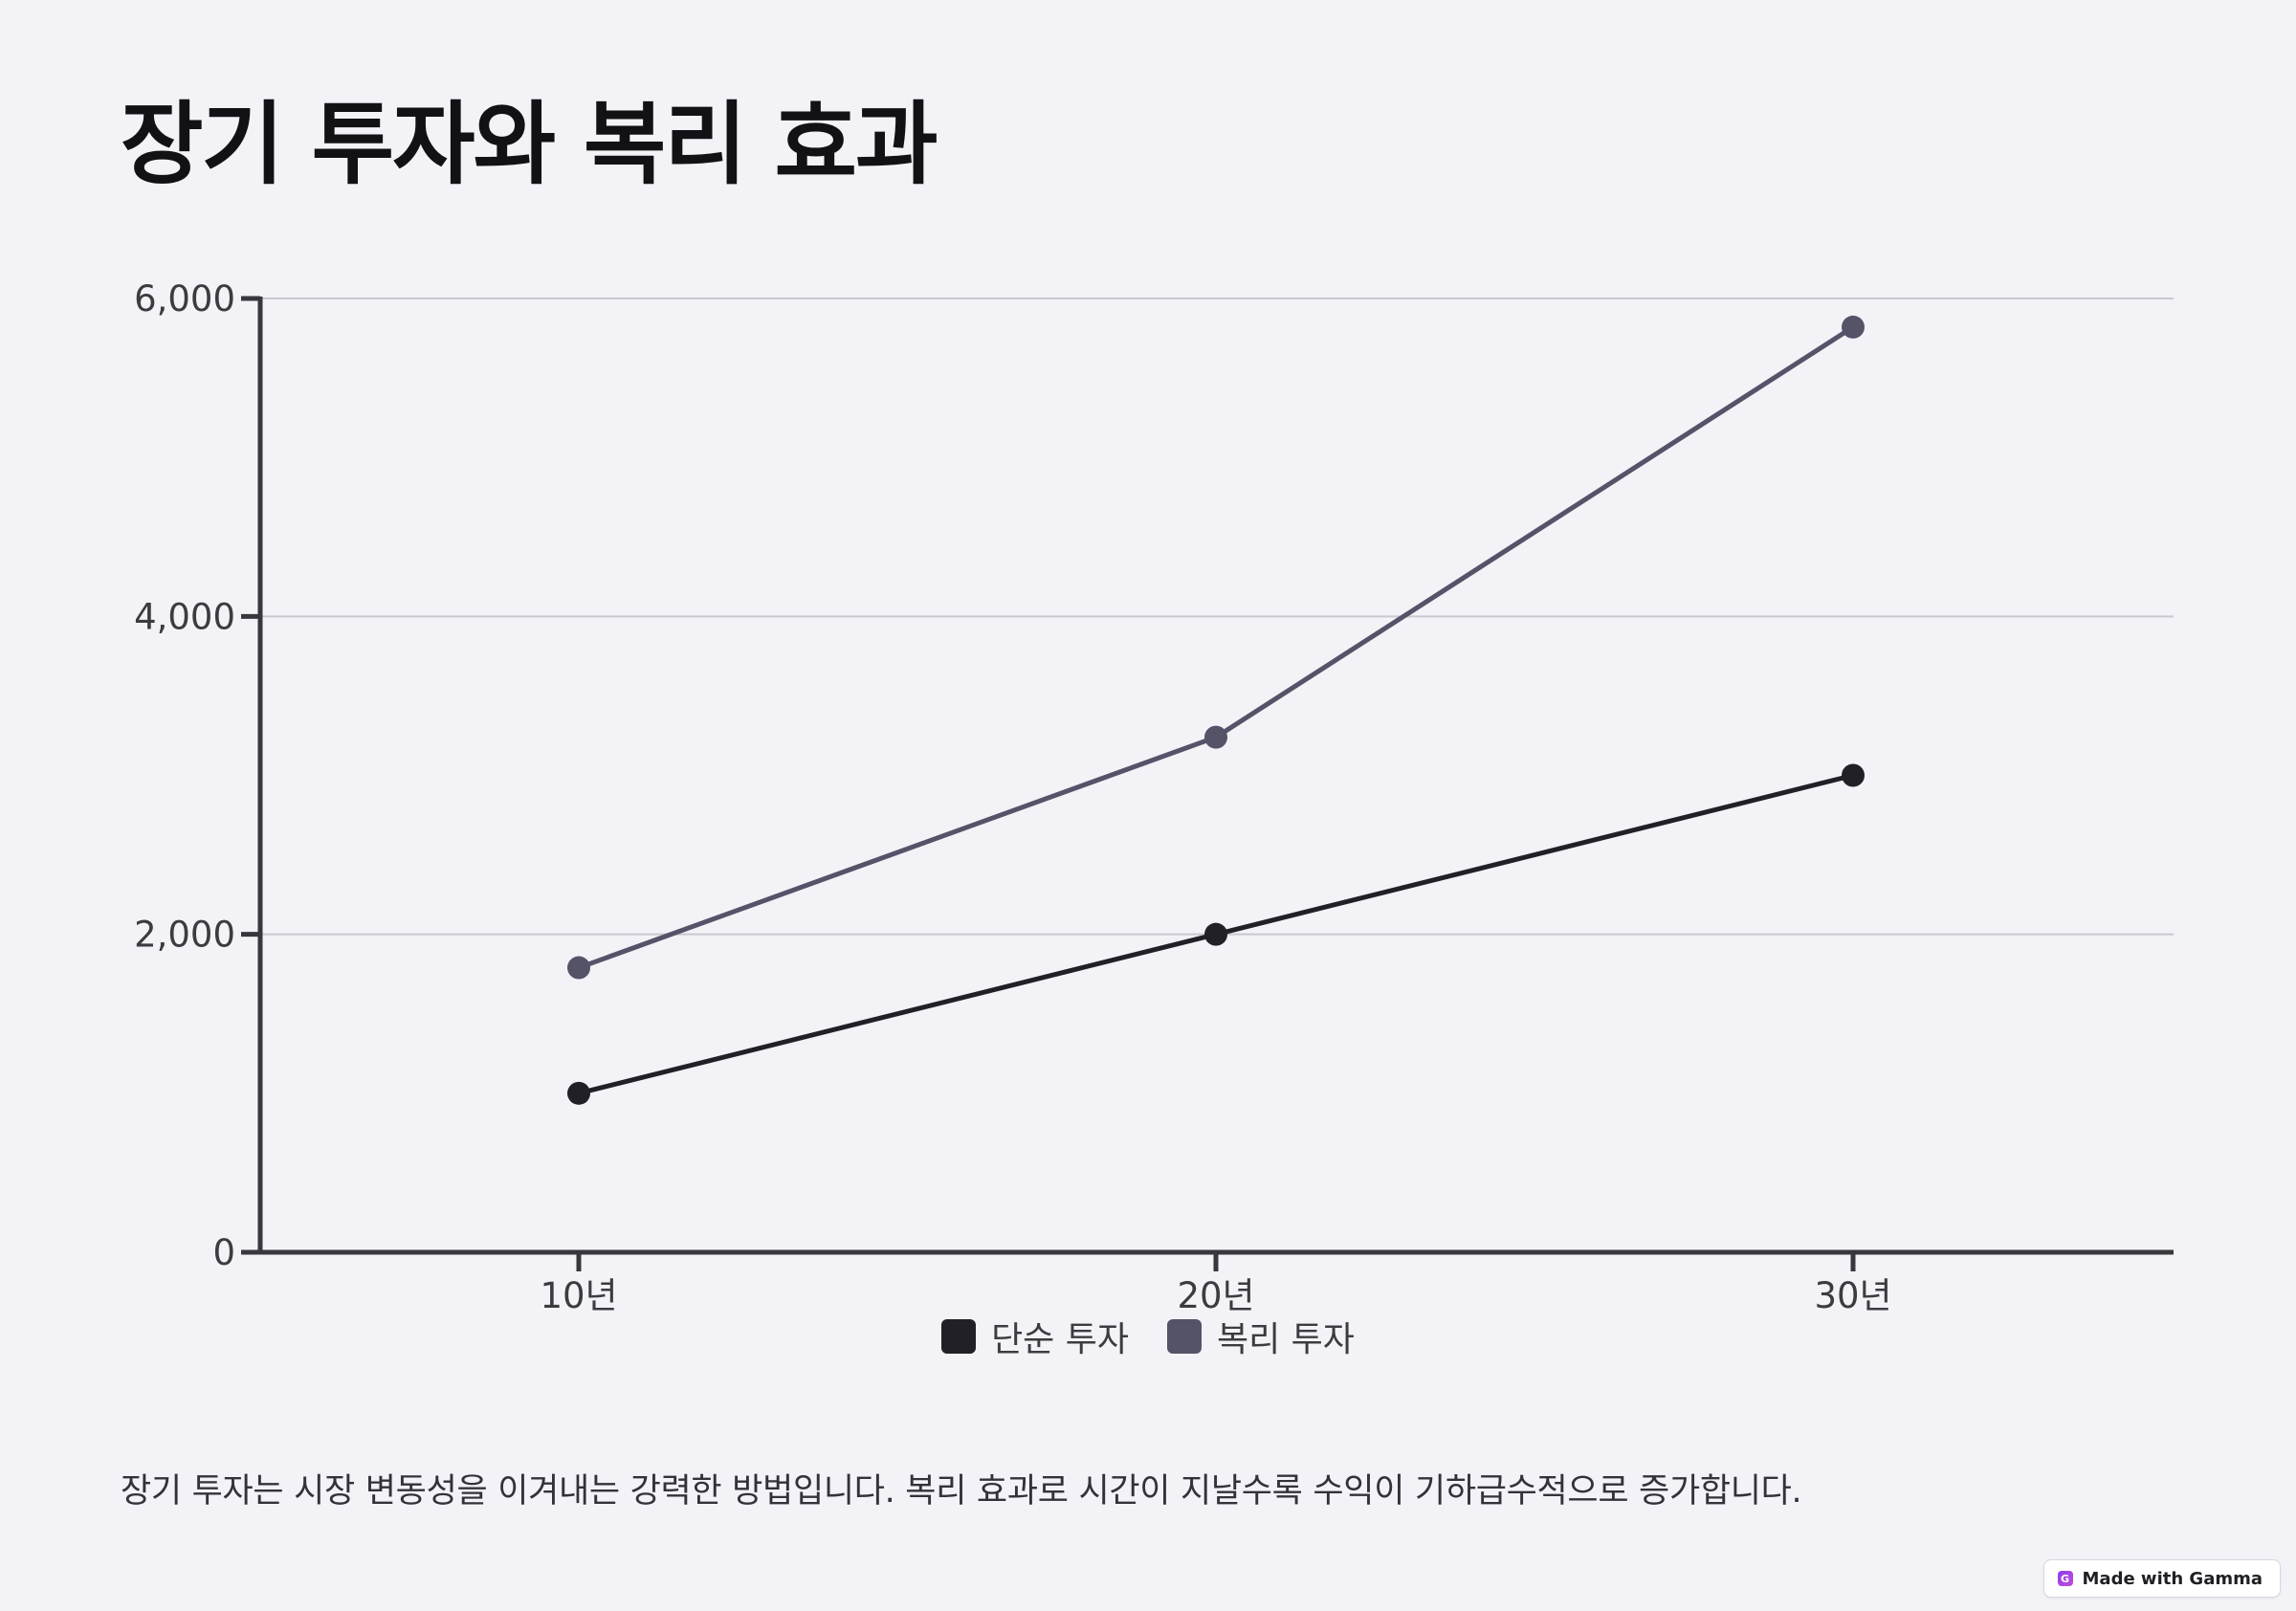 This screenshot has width=2296, height=1611. What do you see at coordinates (184, 936) in the screenshot?
I see `y-tick-label: 2,000` at bounding box center [184, 936].